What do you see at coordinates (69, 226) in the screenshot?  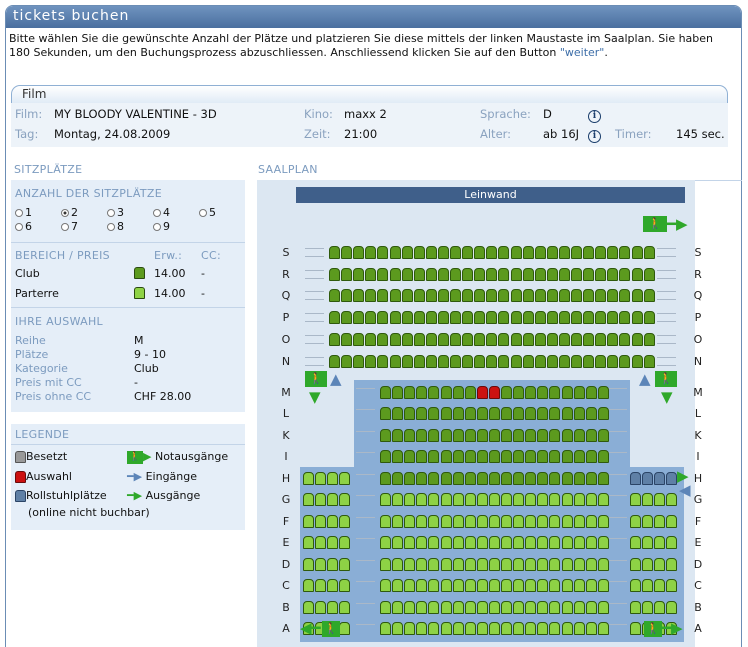 I see `anzahl-radio-7: 7` at bounding box center [69, 226].